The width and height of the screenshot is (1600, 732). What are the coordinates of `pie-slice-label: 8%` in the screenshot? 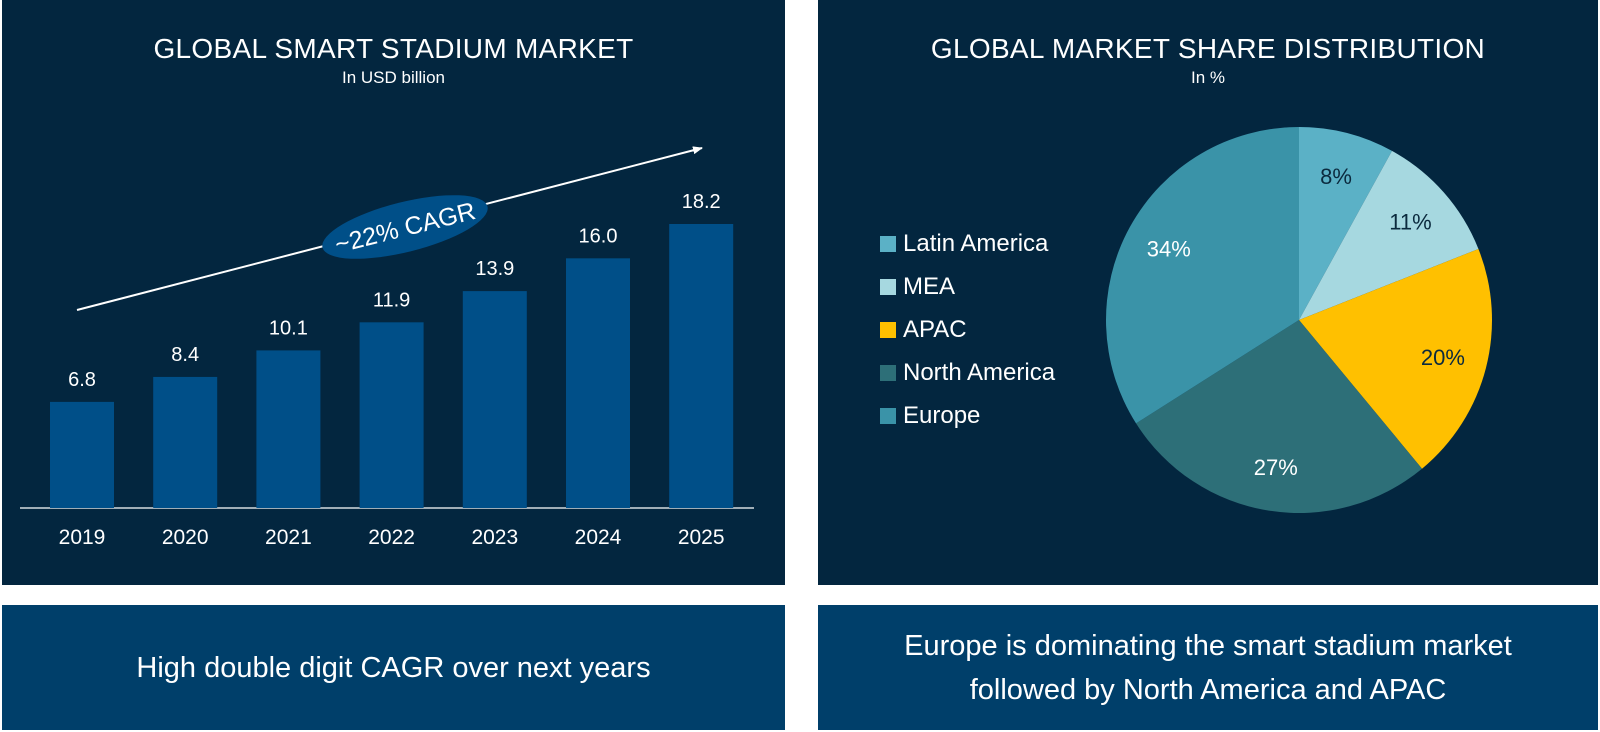 It's located at (1336, 176).